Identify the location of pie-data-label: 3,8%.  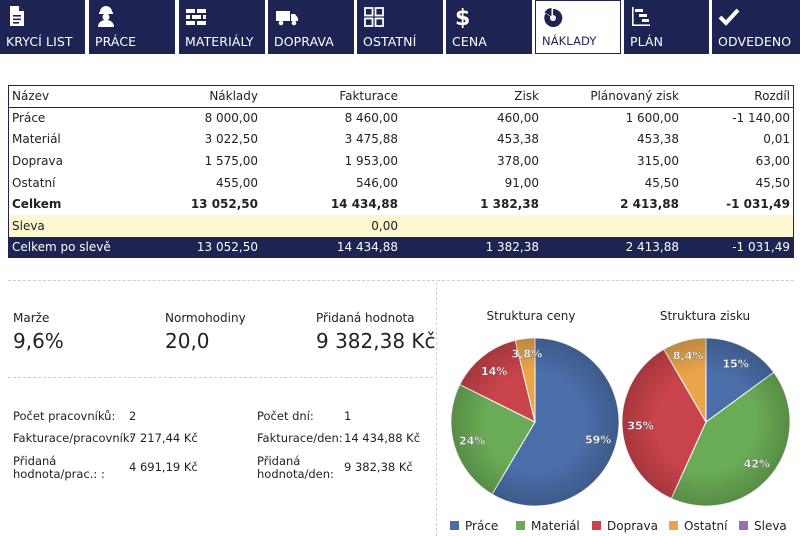
(527, 354).